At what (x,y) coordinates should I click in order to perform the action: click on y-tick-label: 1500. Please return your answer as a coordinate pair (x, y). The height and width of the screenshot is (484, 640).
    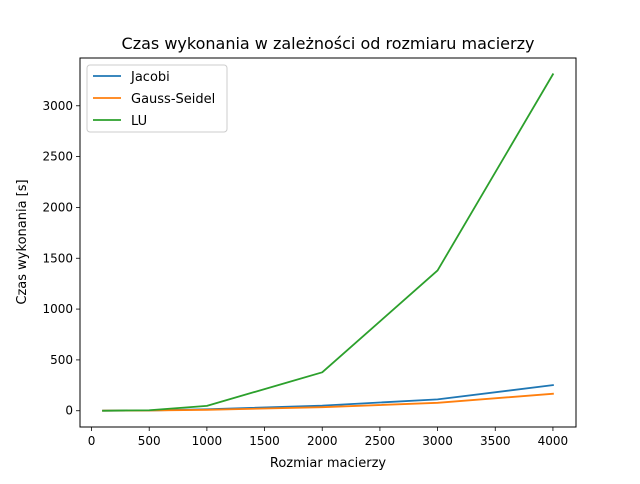
    Looking at the image, I should click on (57, 258).